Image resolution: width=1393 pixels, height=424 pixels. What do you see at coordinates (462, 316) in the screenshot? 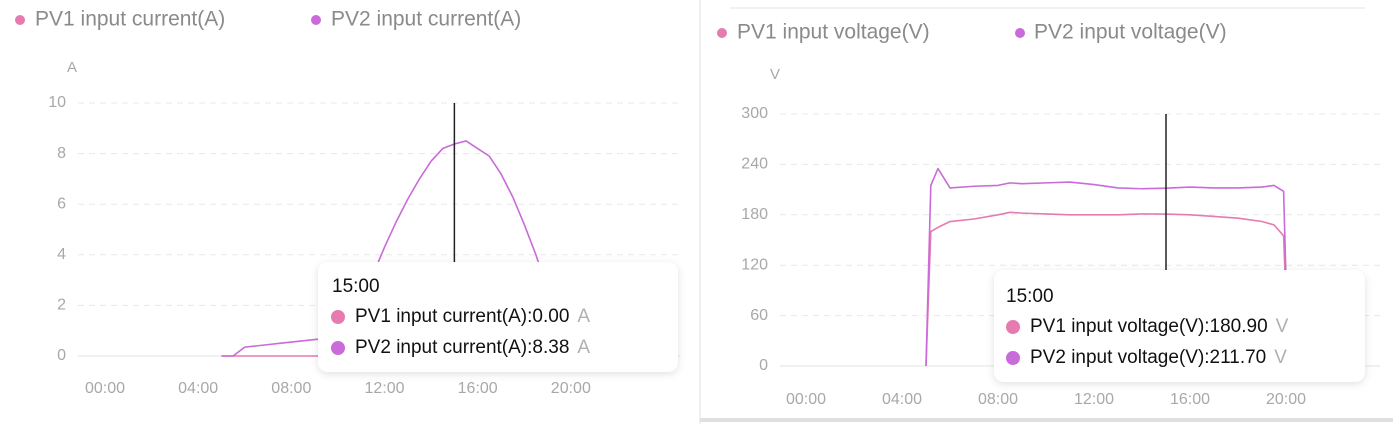
I see `tooltip-label: PV1 input current(A):0.00` at bounding box center [462, 316].